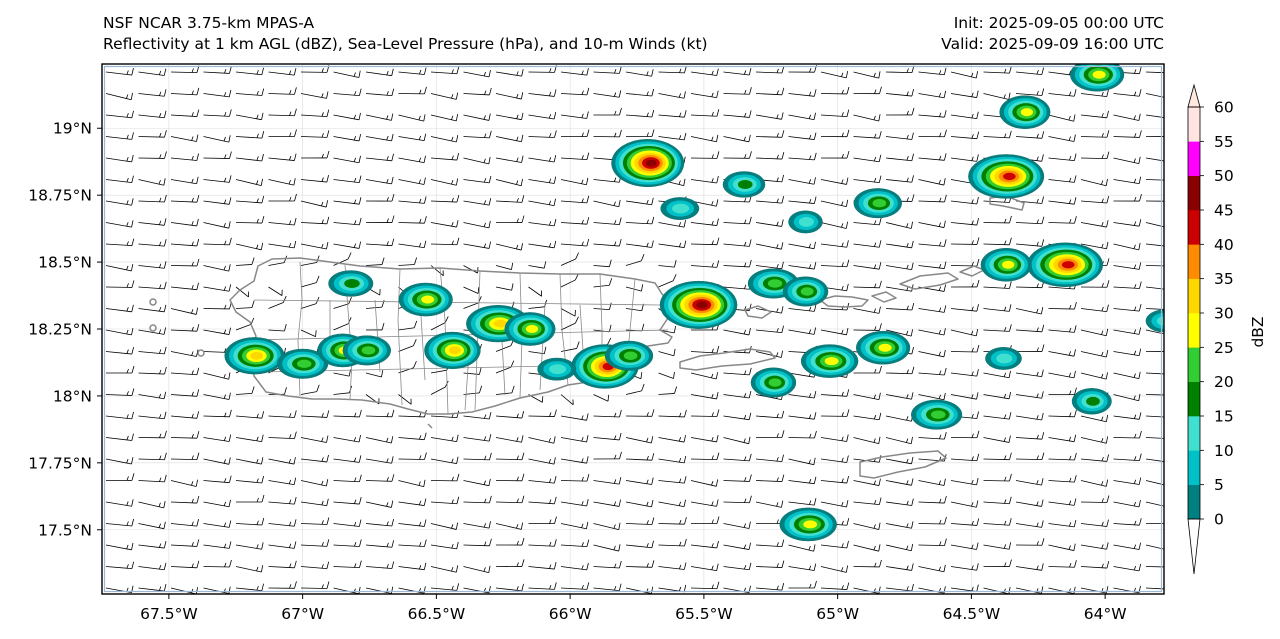 The width and height of the screenshot is (1280, 639). I want to click on lon-ticks: 67.5°W 67°W 66.5°W 66°W 65.5°W 65°W 64.5°W 64°W, so click(633, 608).